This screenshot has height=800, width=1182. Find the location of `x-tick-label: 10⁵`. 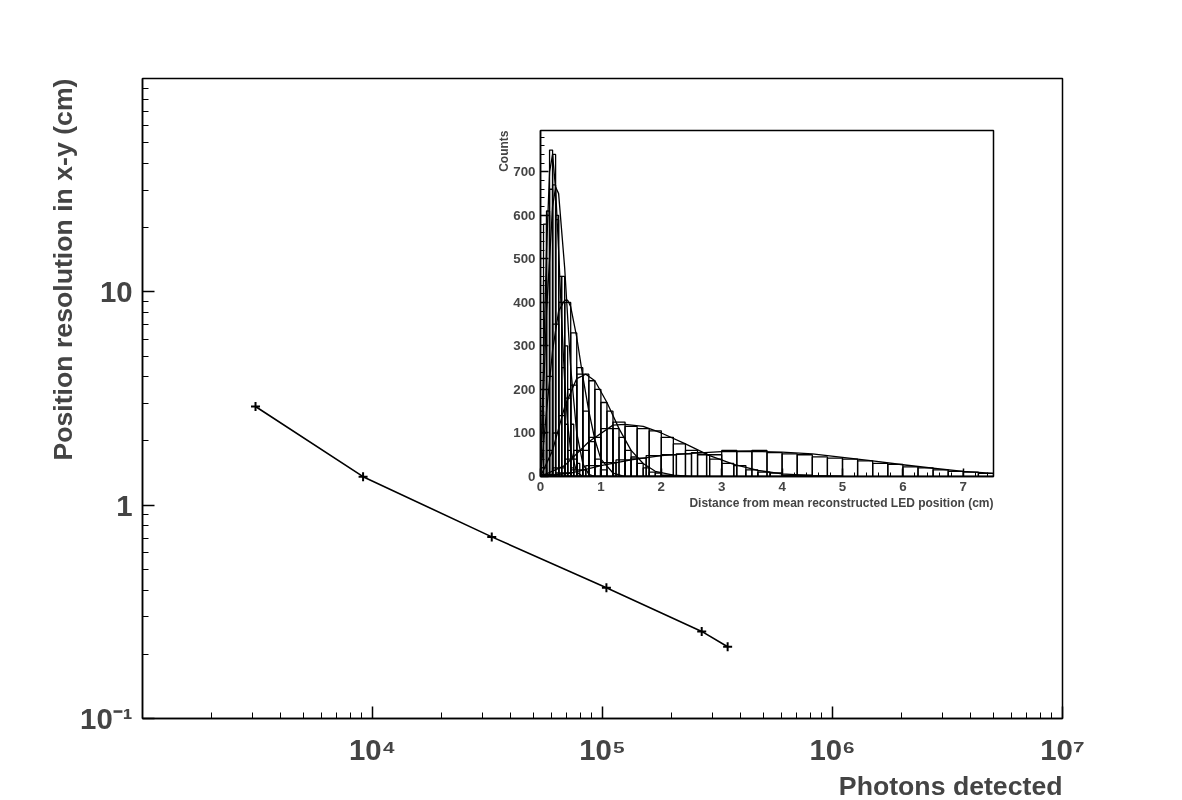

x-tick-label: 10⁵ is located at coordinates (602, 749).